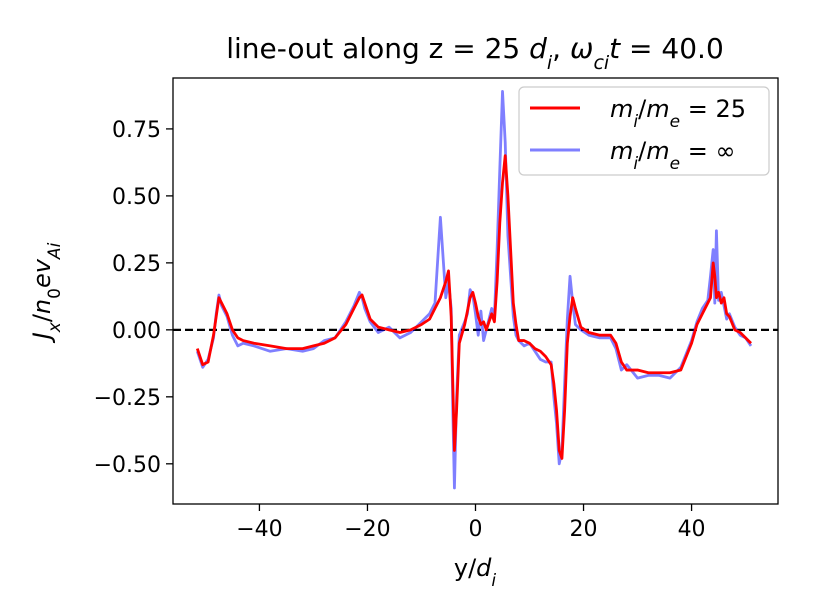  What do you see at coordinates (136, 264) in the screenshot?
I see `y-tick-label: 0.25` at bounding box center [136, 264].